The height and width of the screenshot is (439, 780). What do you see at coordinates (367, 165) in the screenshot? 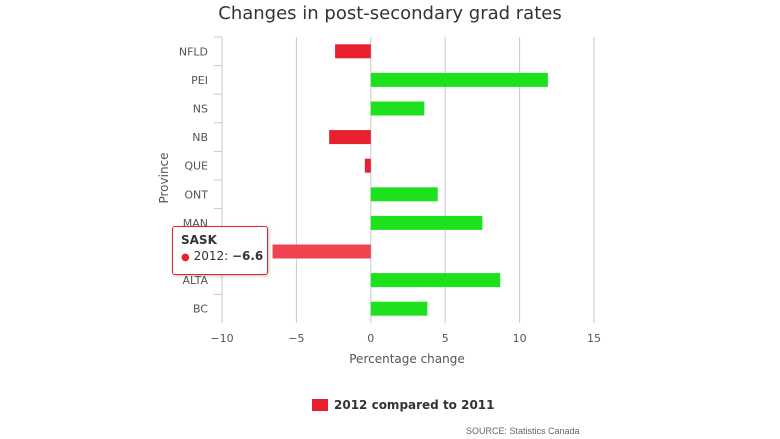
I see `bar-que` at bounding box center [367, 165].